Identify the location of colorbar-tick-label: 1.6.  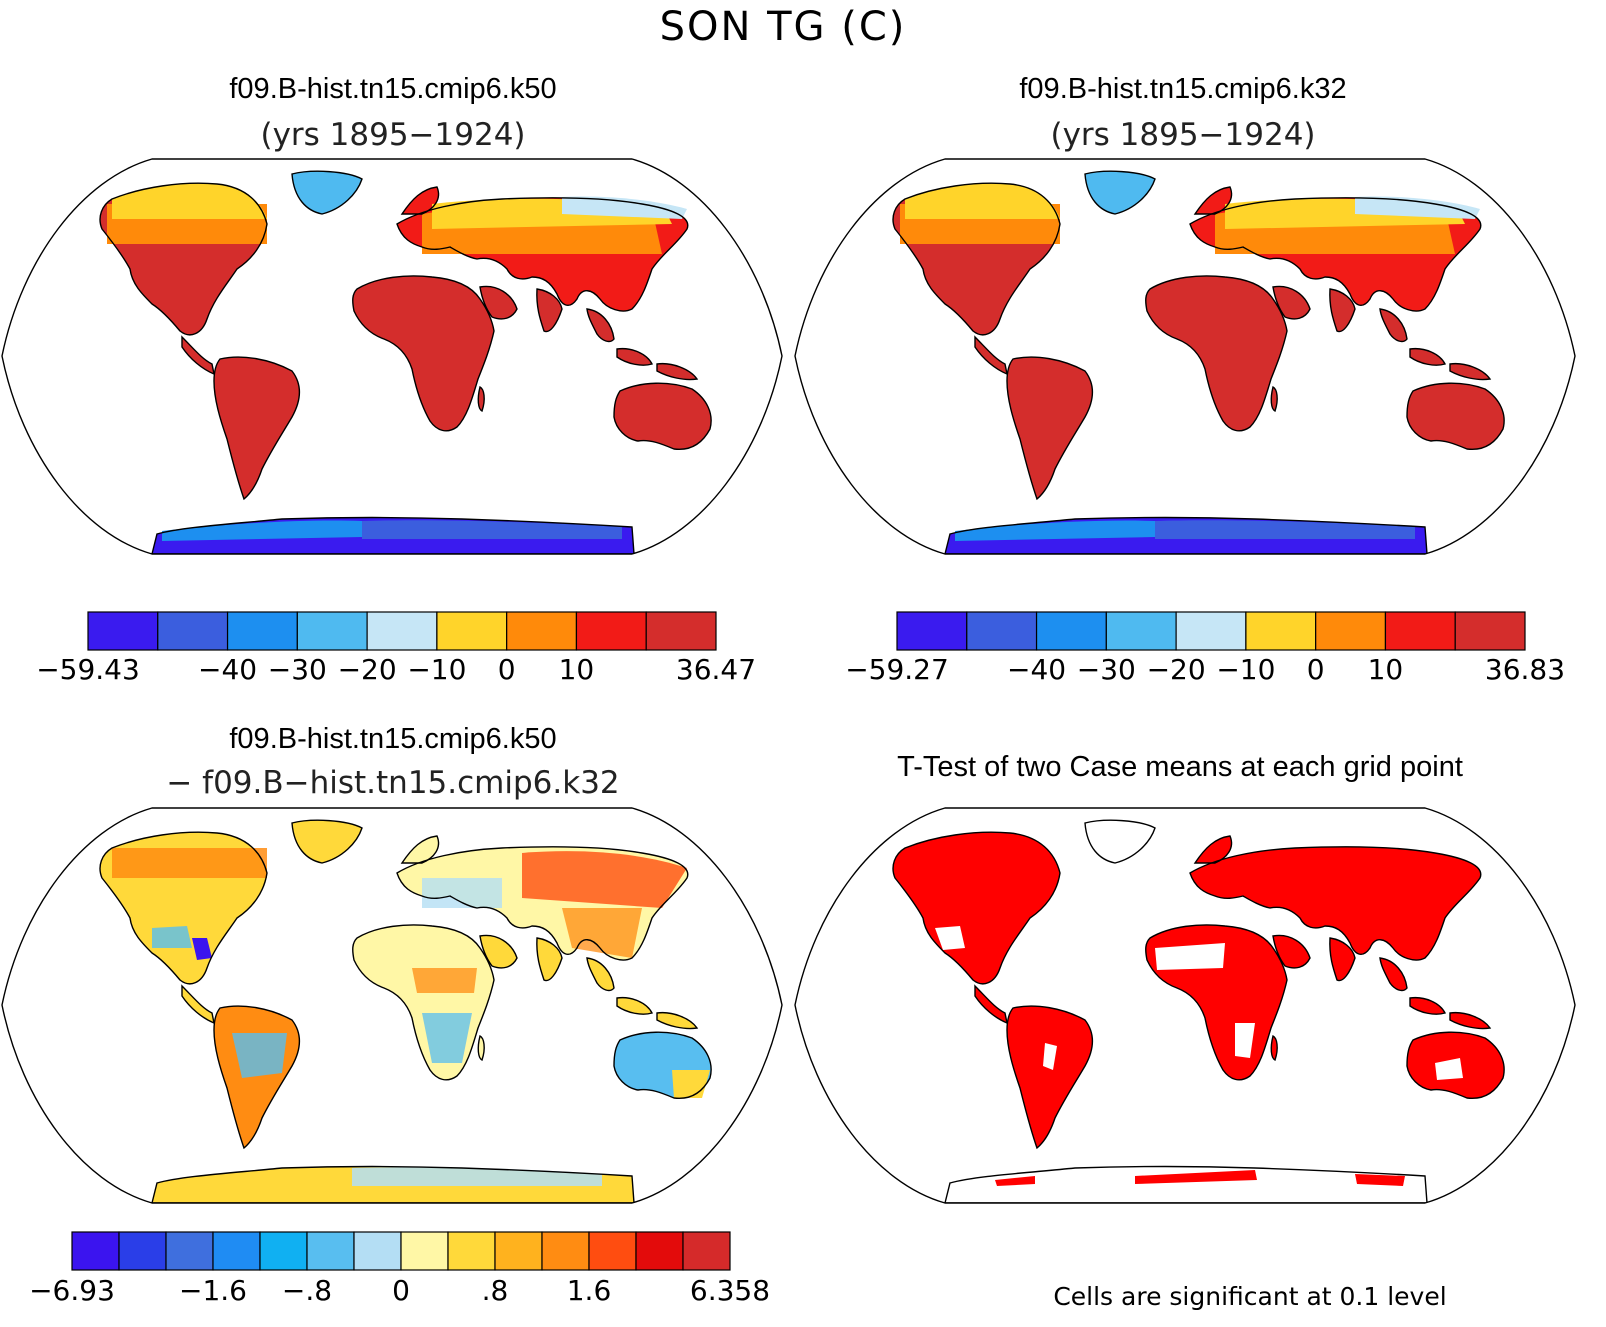
(589, 1290).